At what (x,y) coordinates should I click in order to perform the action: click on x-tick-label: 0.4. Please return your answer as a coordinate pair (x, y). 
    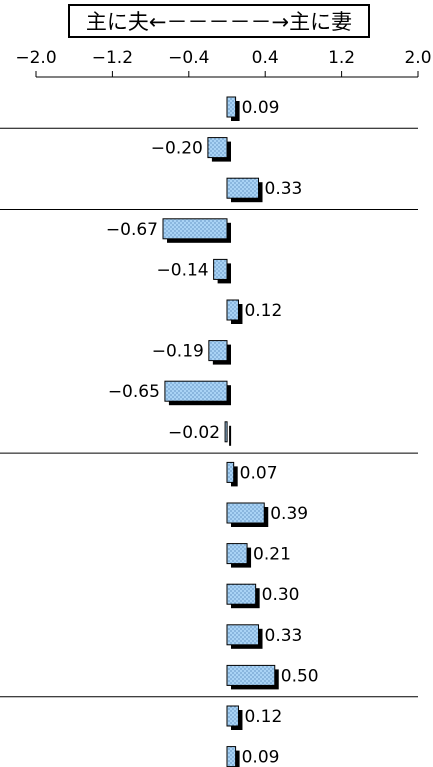
    Looking at the image, I should click on (265, 58).